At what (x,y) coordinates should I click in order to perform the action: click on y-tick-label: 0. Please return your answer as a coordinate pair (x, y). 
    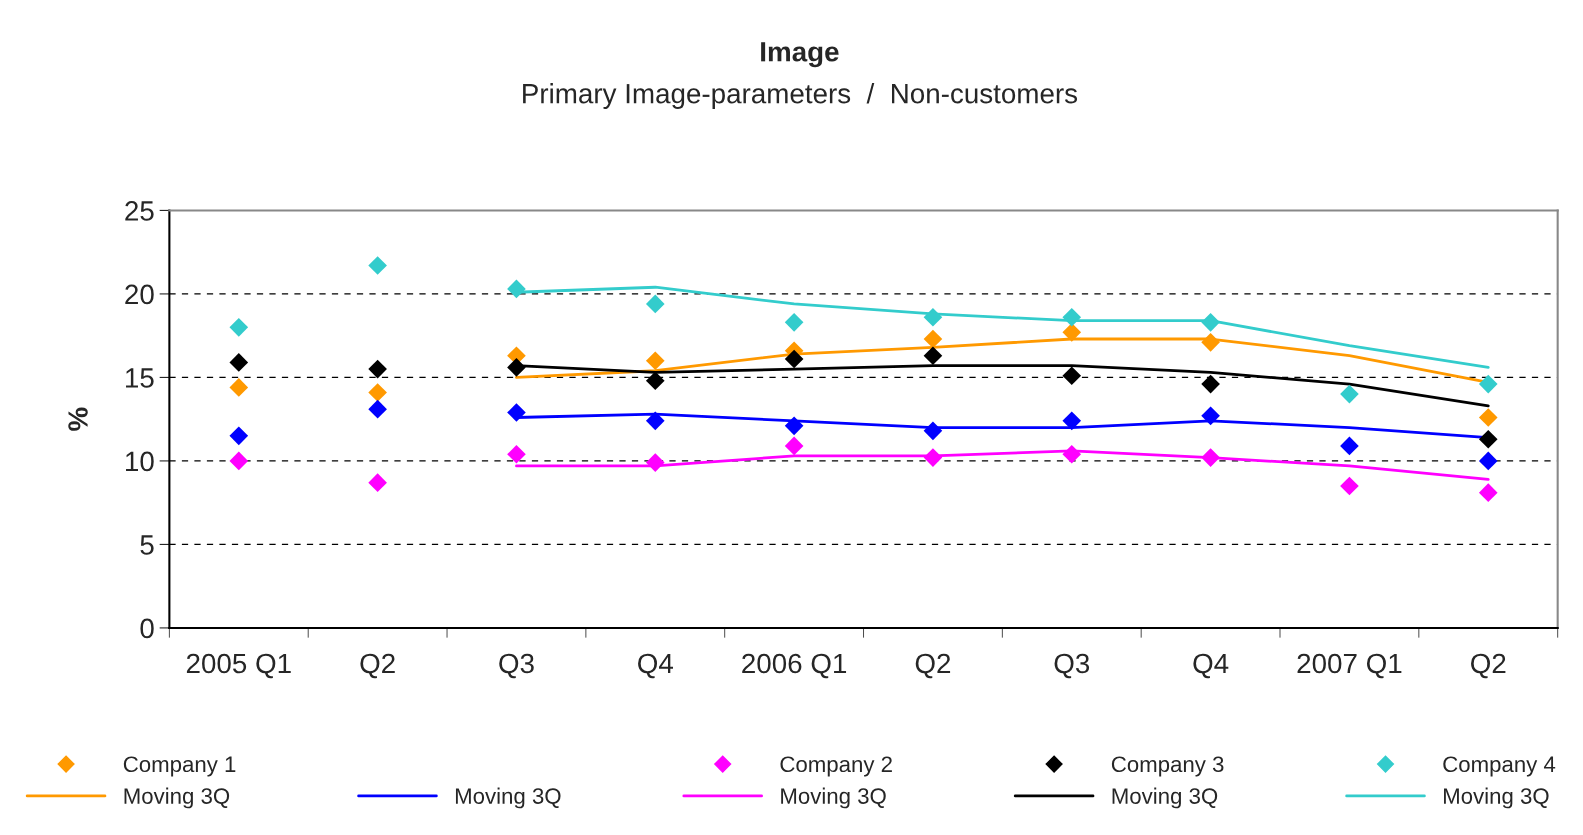
    Looking at the image, I should click on (147, 628).